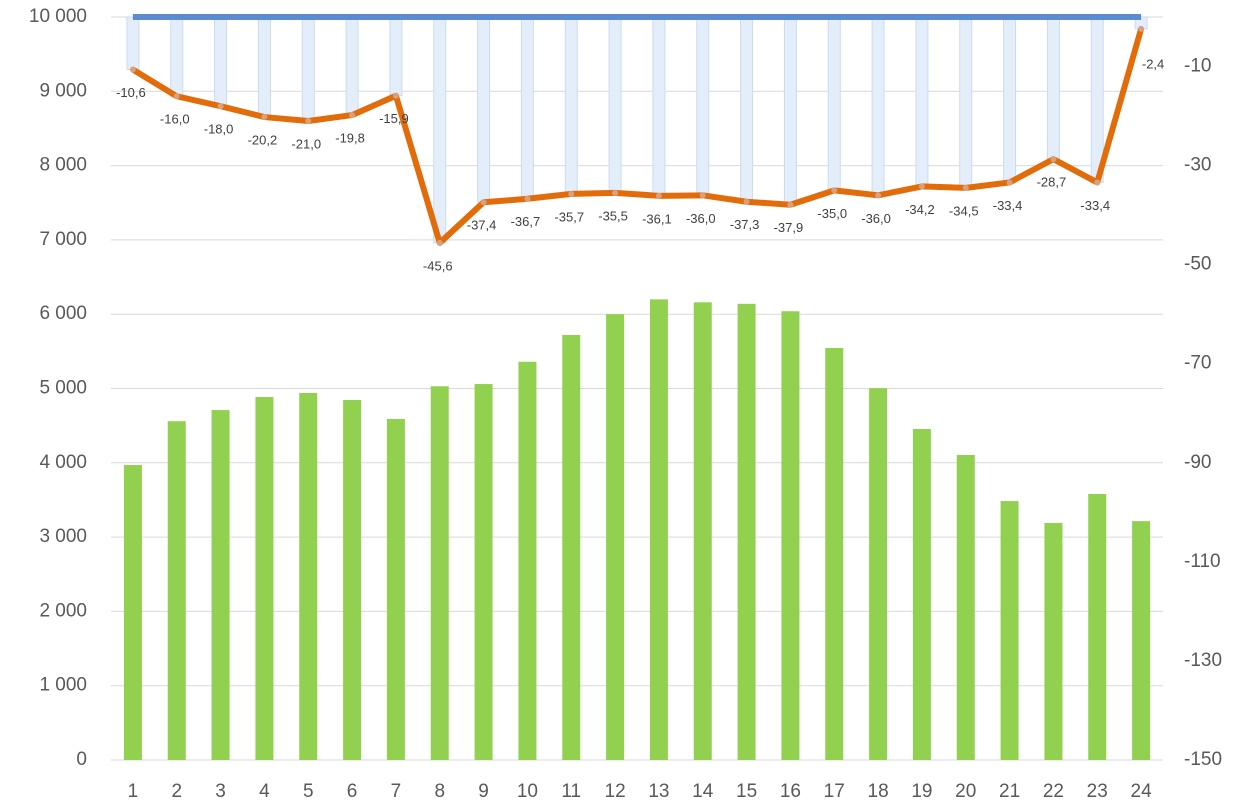  I want to click on data-label: -20,2, so click(263, 139).